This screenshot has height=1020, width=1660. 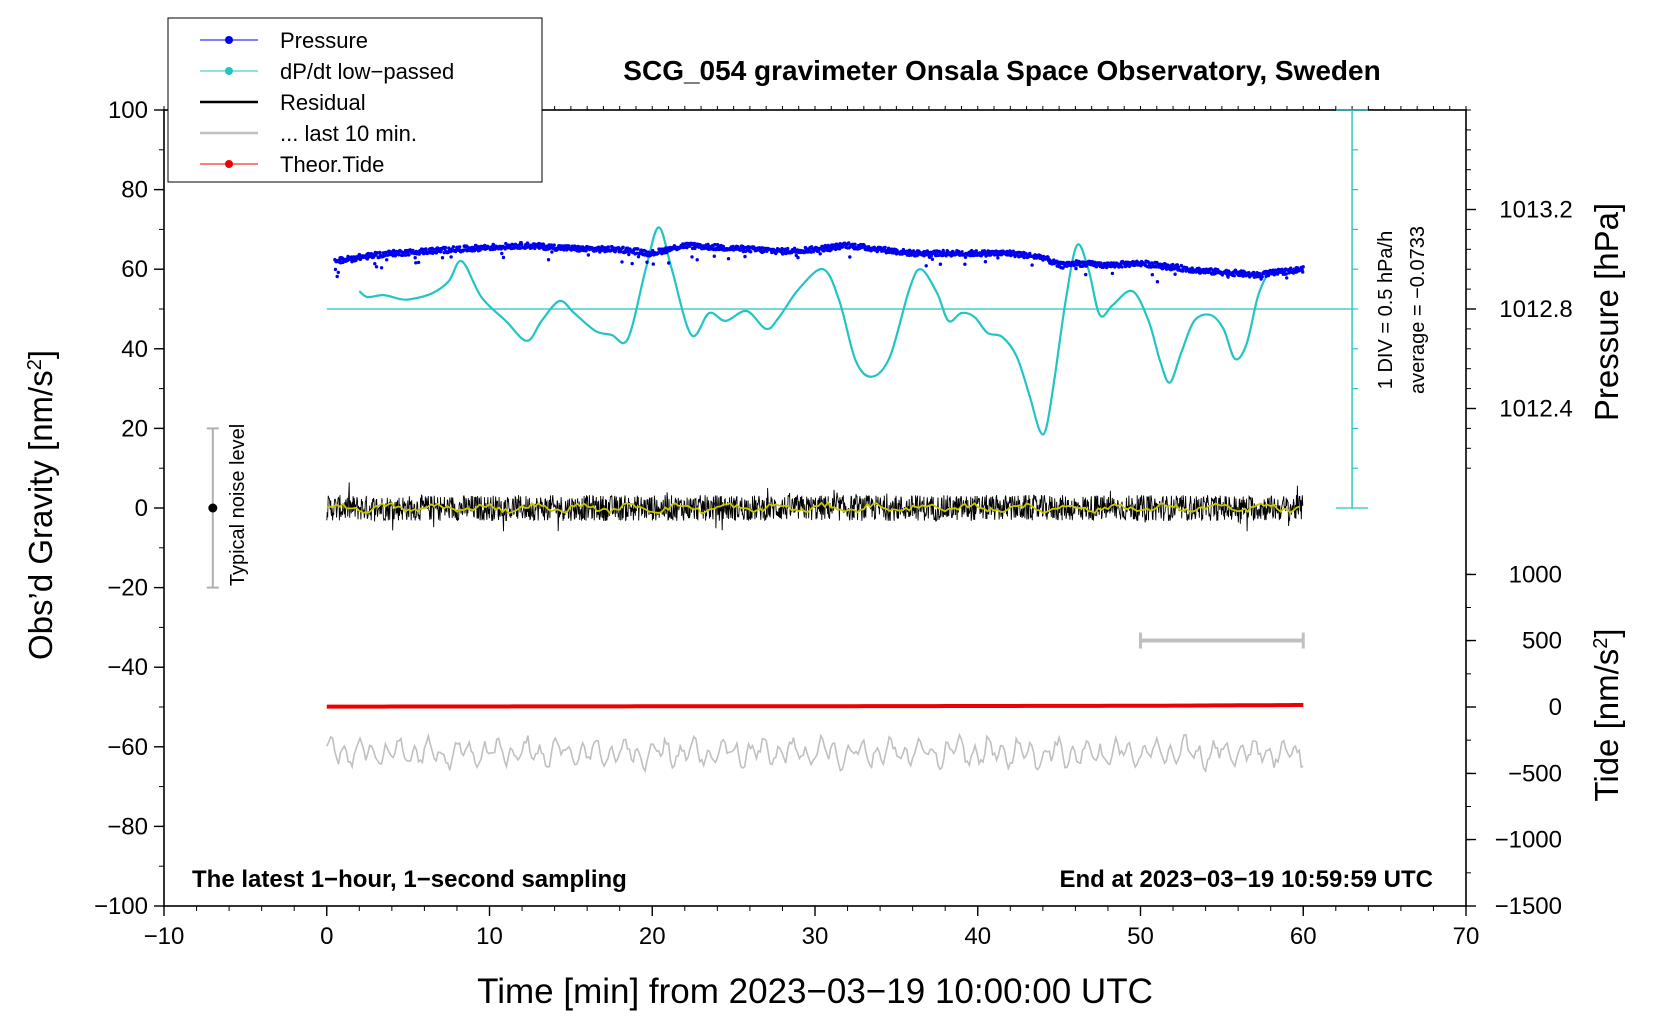 What do you see at coordinates (819, 262) in the screenshot?
I see `pressure-series` at bounding box center [819, 262].